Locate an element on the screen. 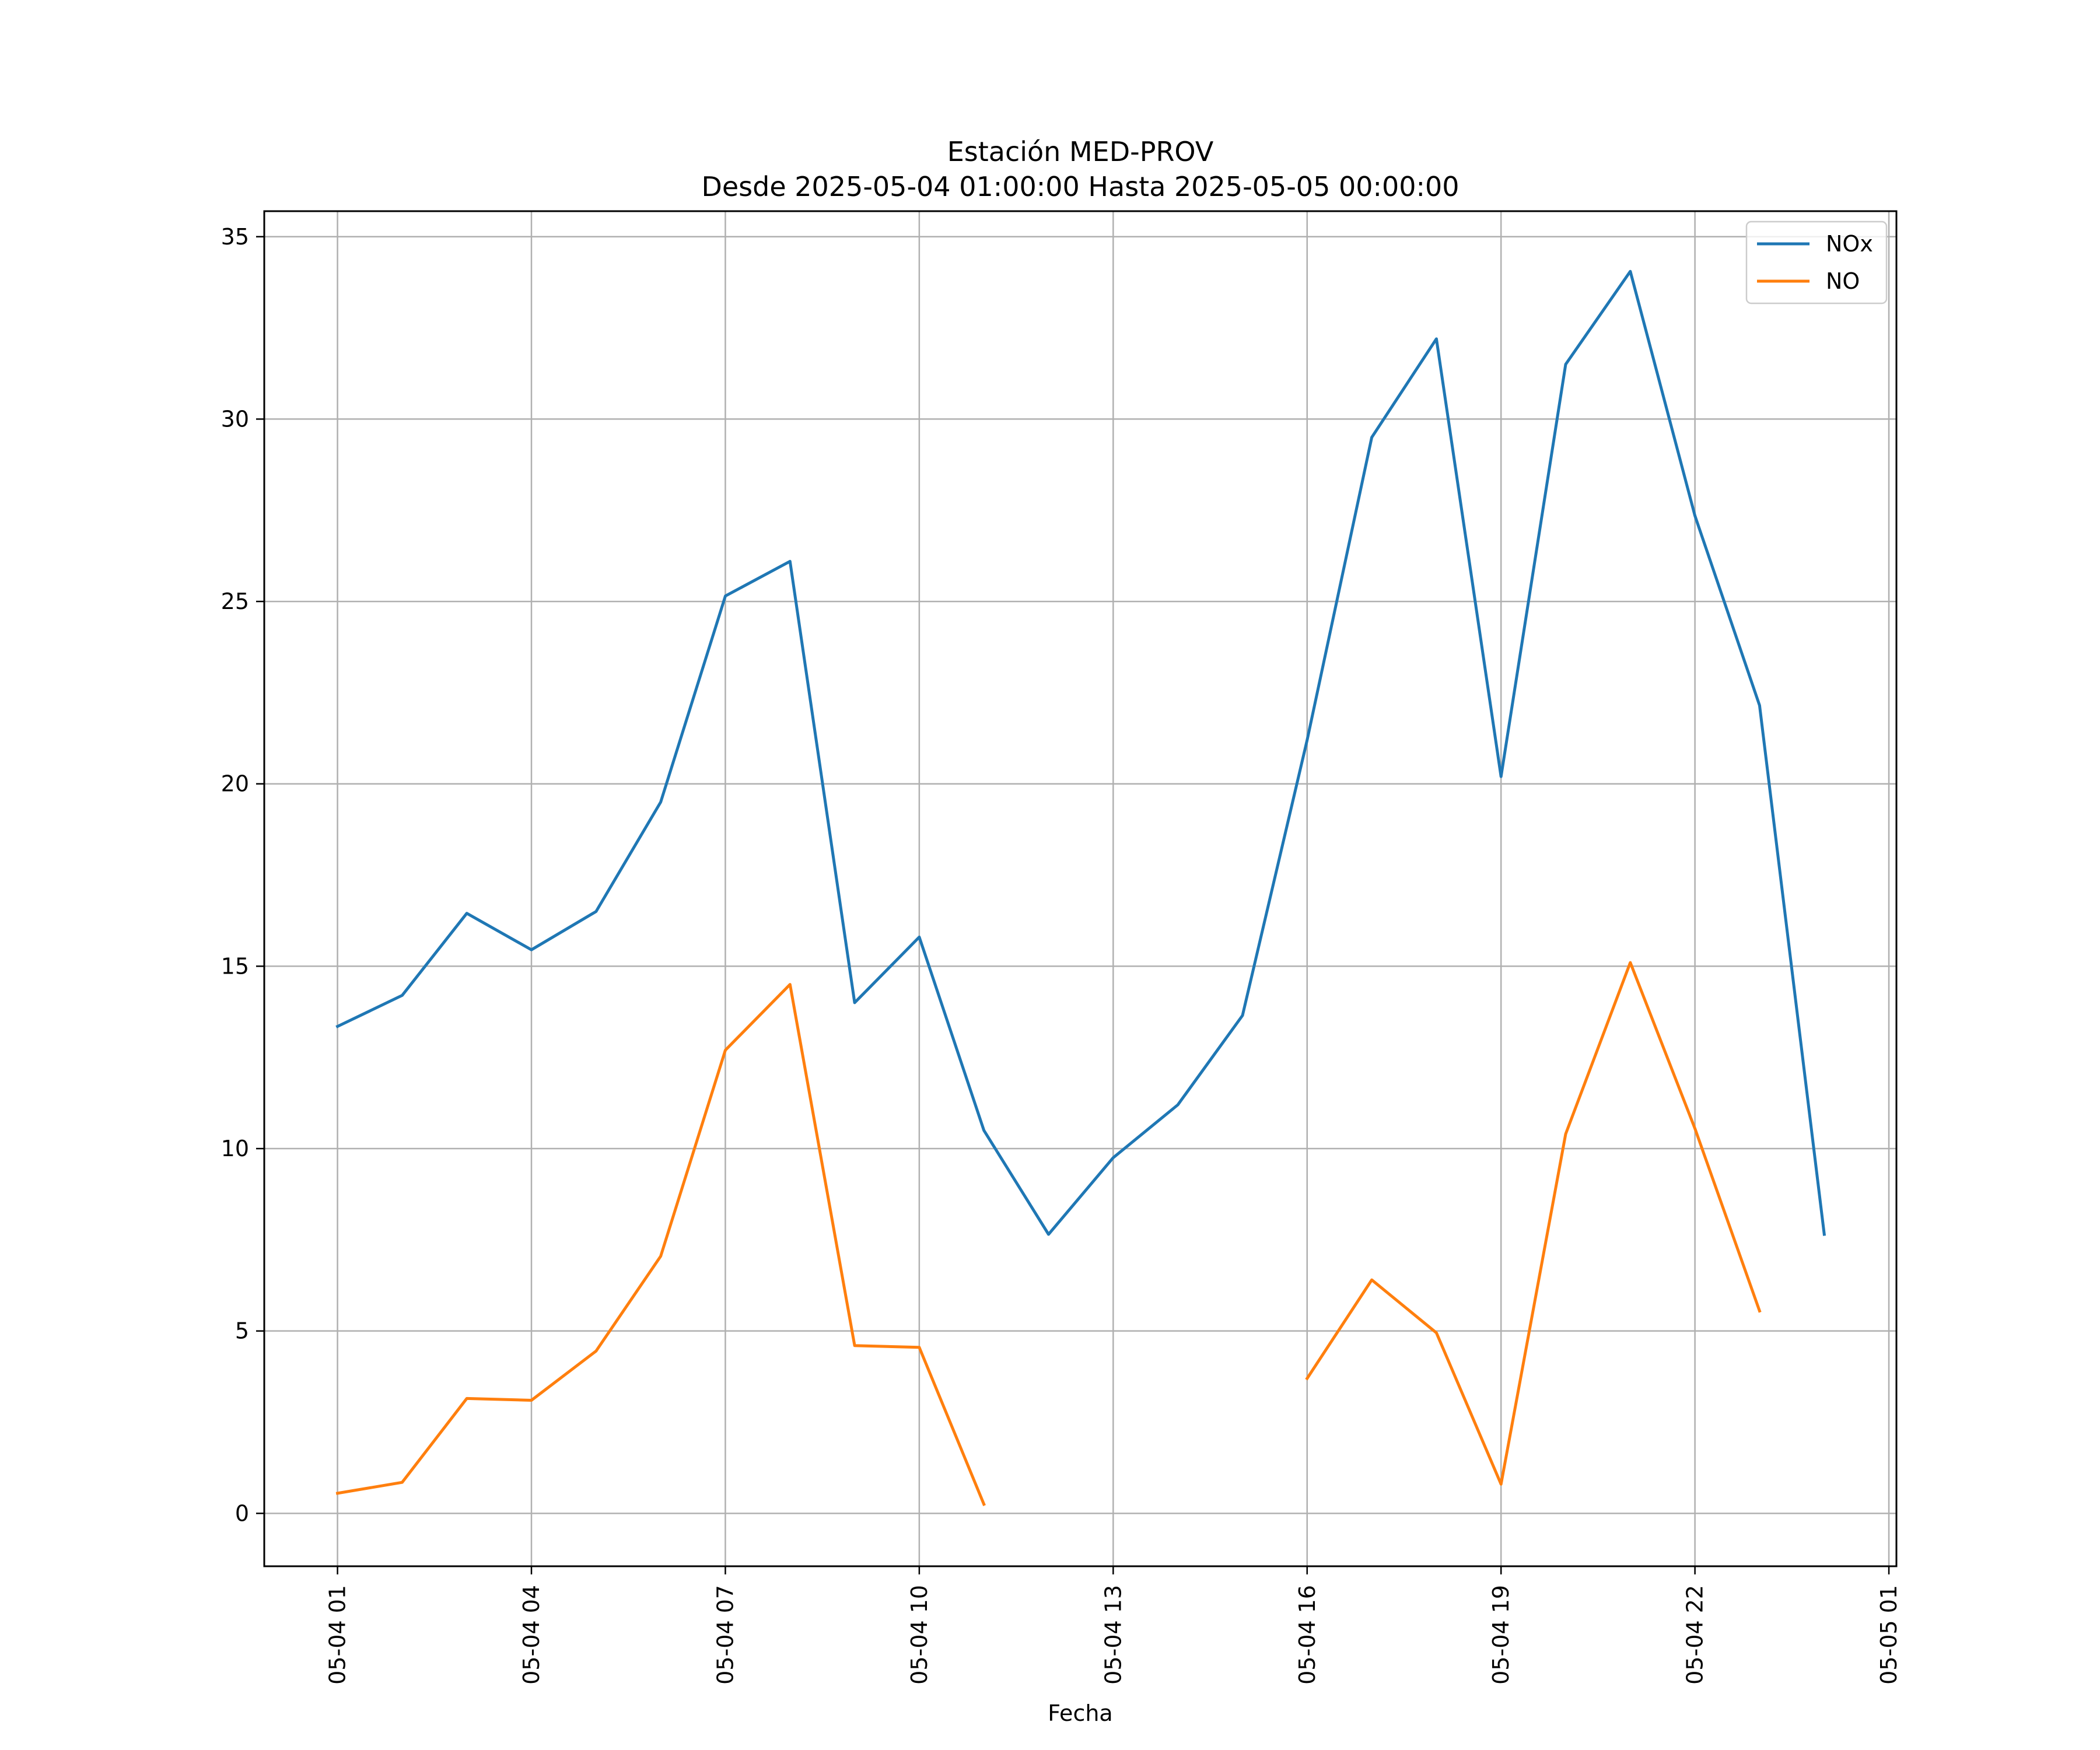  x-tick-label-4: 05-04 13 is located at coordinates (1113, 1635).